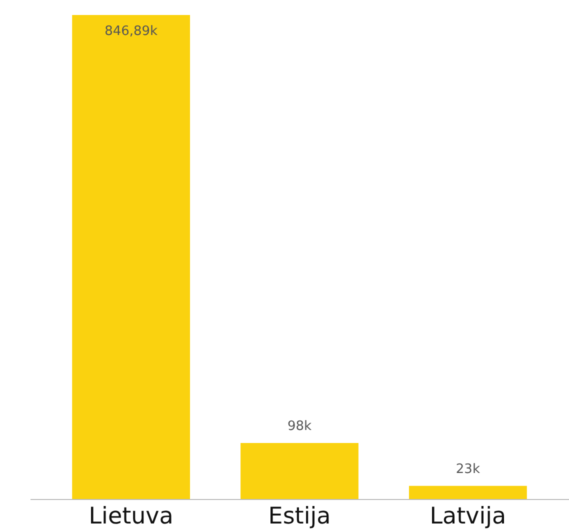  Describe the element at coordinates (131, 517) in the screenshot. I see `x-tick-label: Lietuva` at that location.